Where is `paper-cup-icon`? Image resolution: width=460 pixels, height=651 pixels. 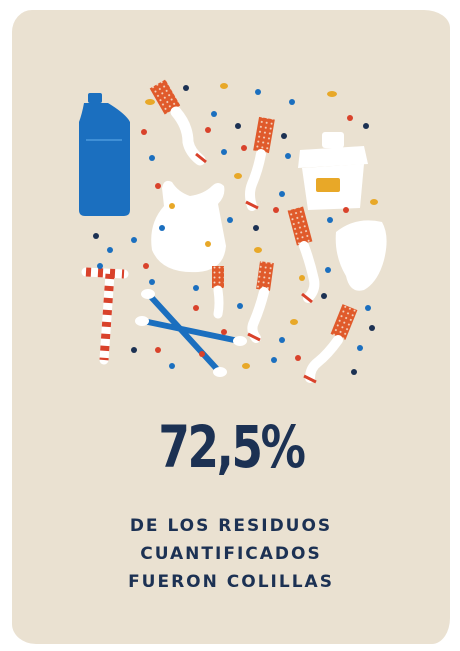
paper-cup-icon is located at coordinates (361, 255).